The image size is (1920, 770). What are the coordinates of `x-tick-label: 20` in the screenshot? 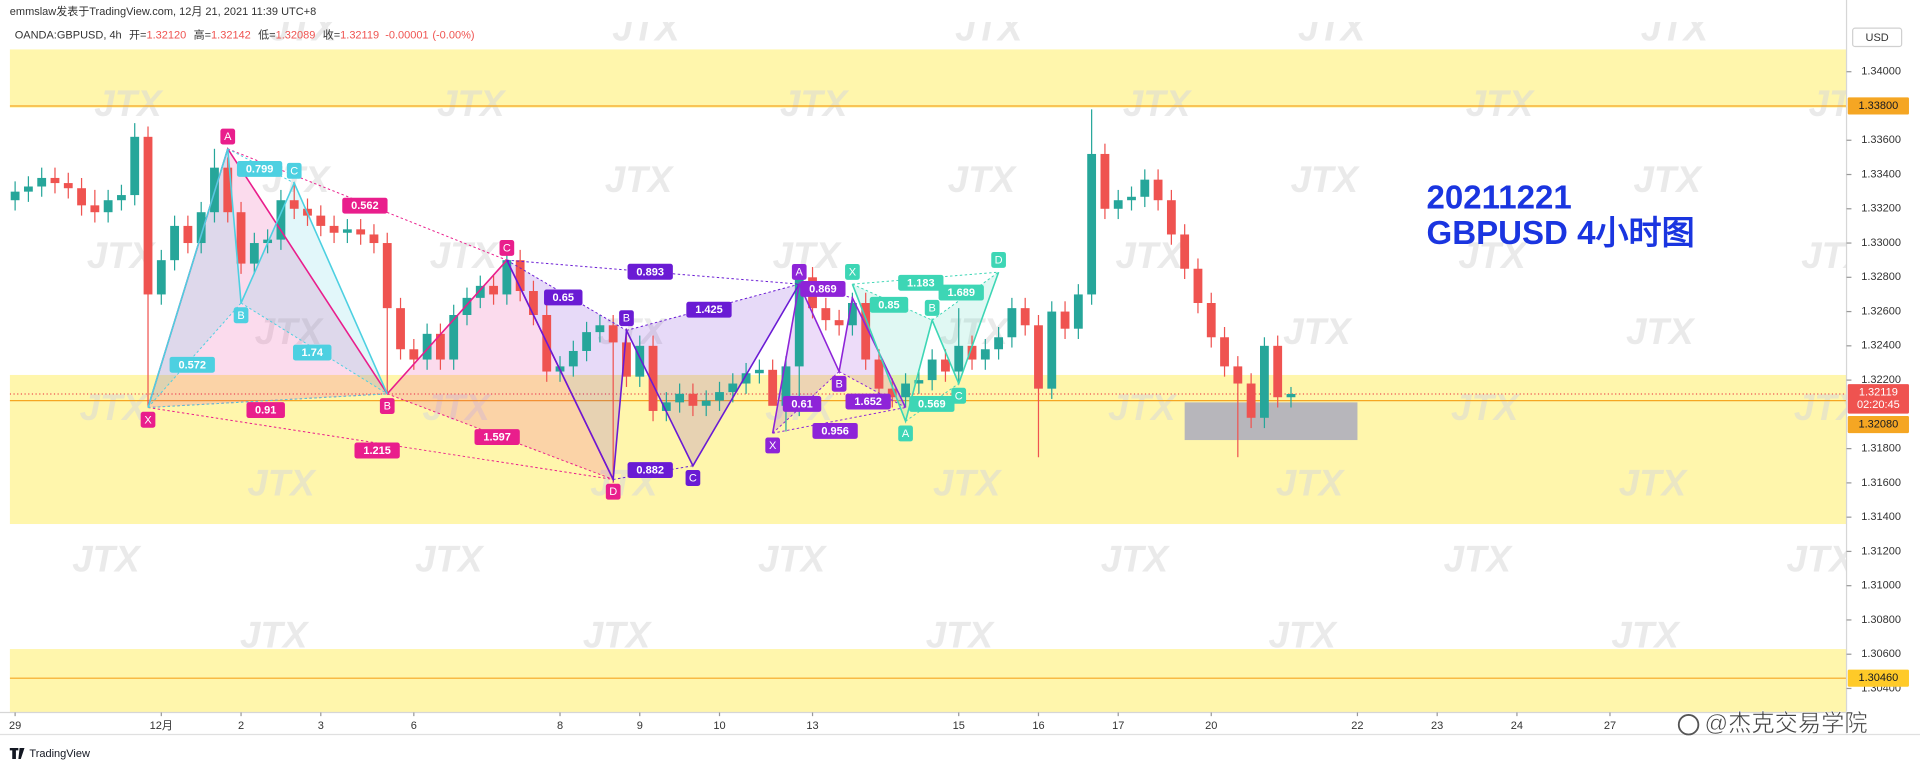 It's located at (1211, 726).